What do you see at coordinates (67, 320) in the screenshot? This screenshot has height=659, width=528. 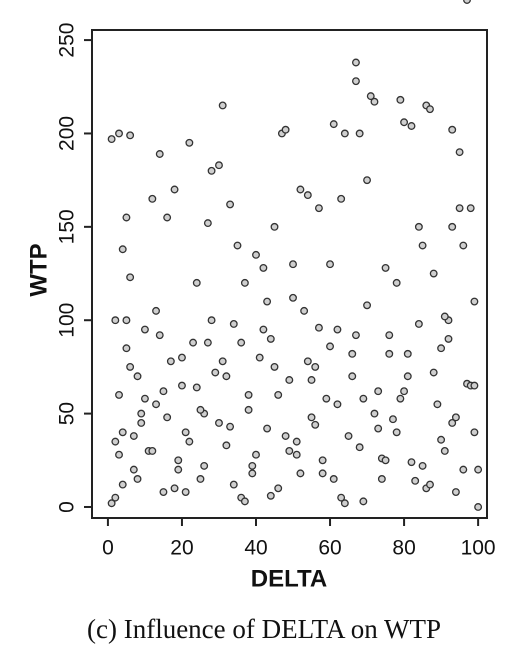 I see `y-tick-label: 100` at bounding box center [67, 320].